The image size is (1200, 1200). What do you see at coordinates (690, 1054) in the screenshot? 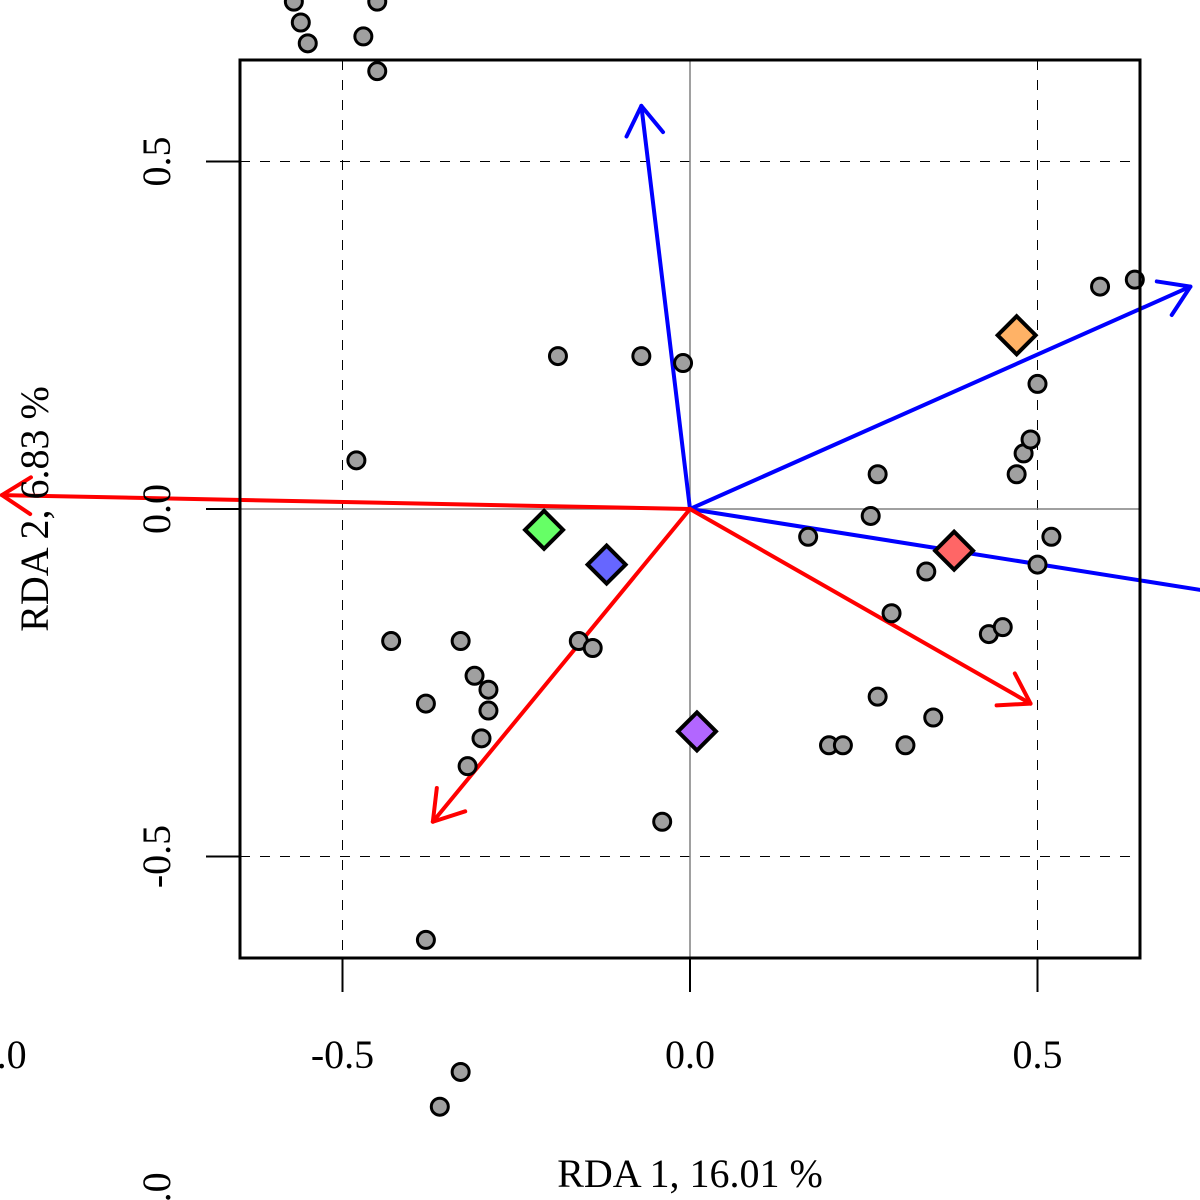
I see `x-tick-label: 0.0` at bounding box center [690, 1054].